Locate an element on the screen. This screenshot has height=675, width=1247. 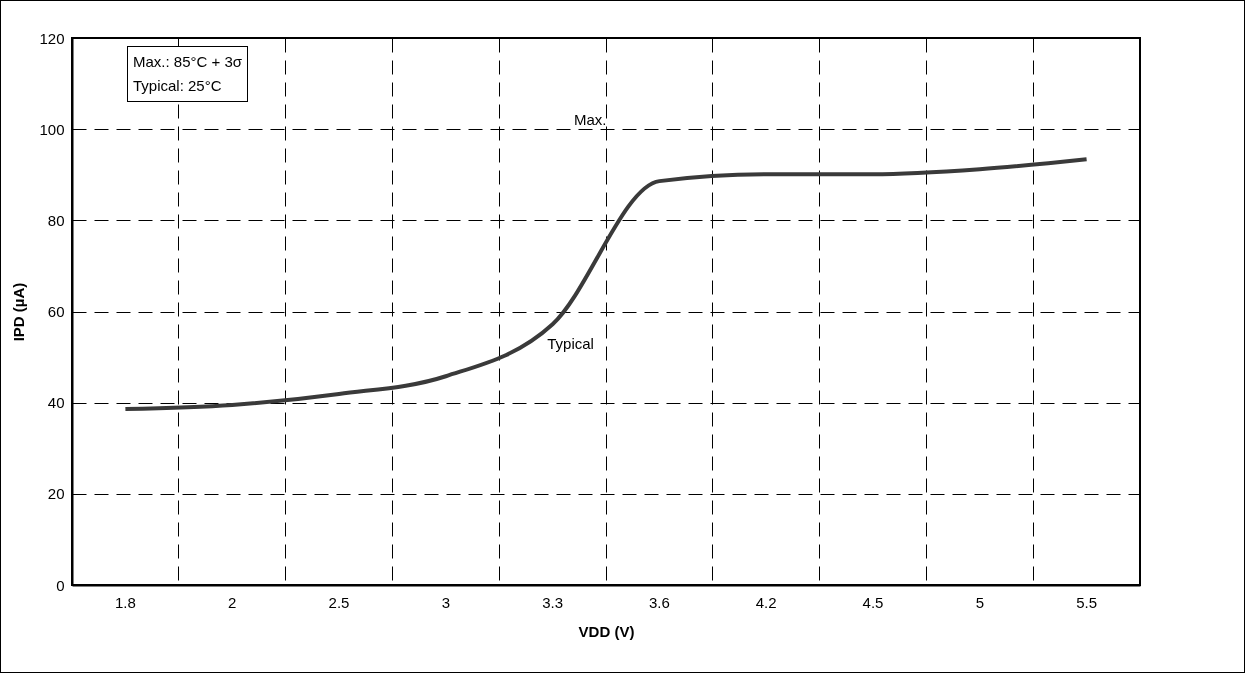
y-tick-label: 40 is located at coordinates (56, 403).